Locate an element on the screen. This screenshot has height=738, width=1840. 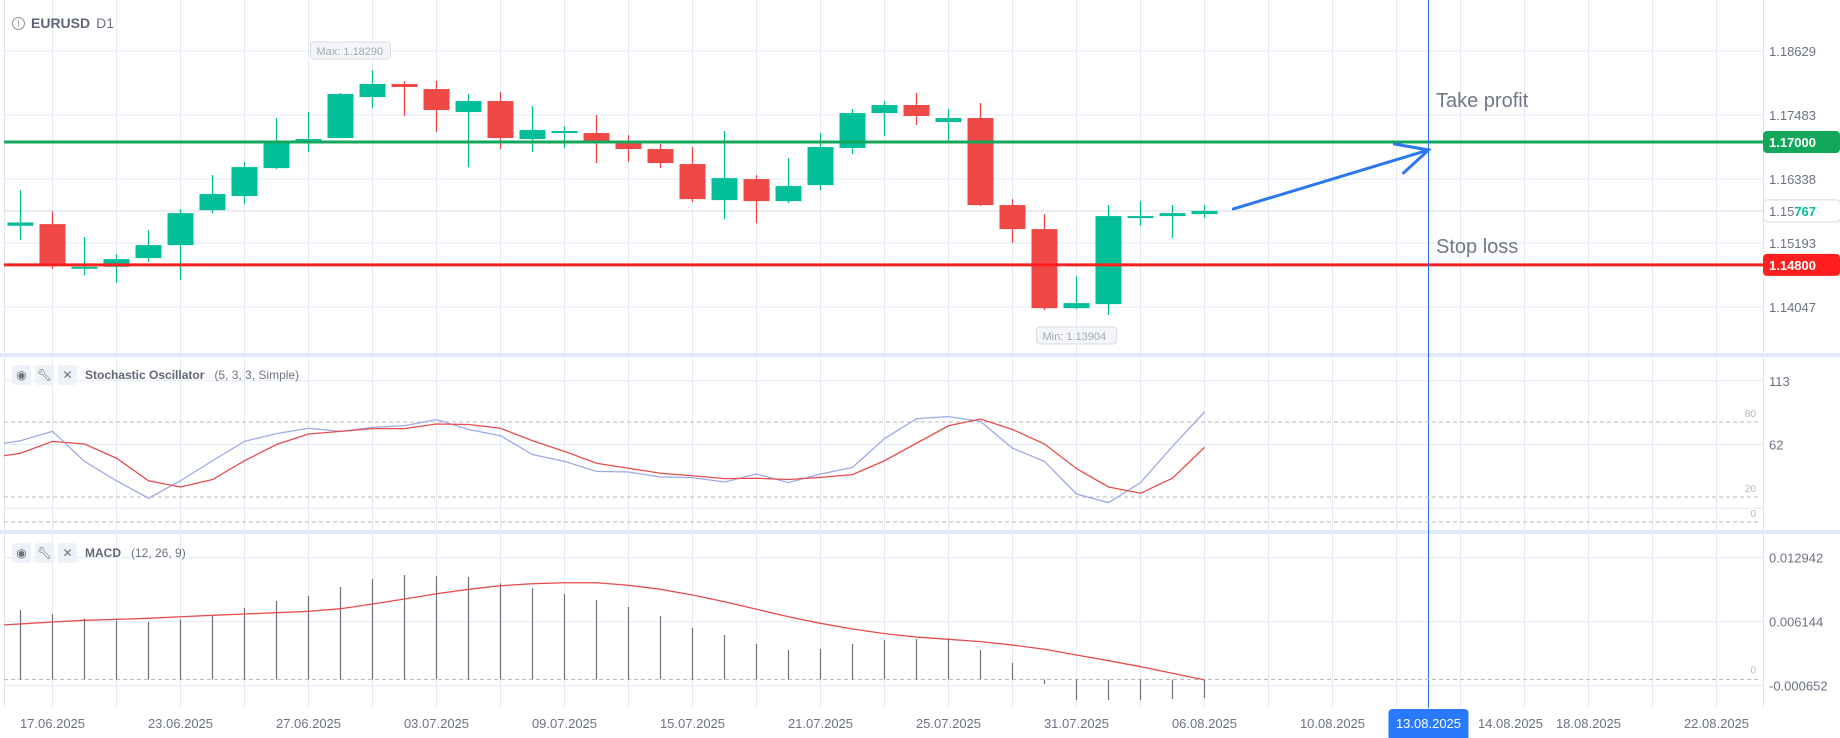
symbol-name: EURUSD is located at coordinates (61, 23).